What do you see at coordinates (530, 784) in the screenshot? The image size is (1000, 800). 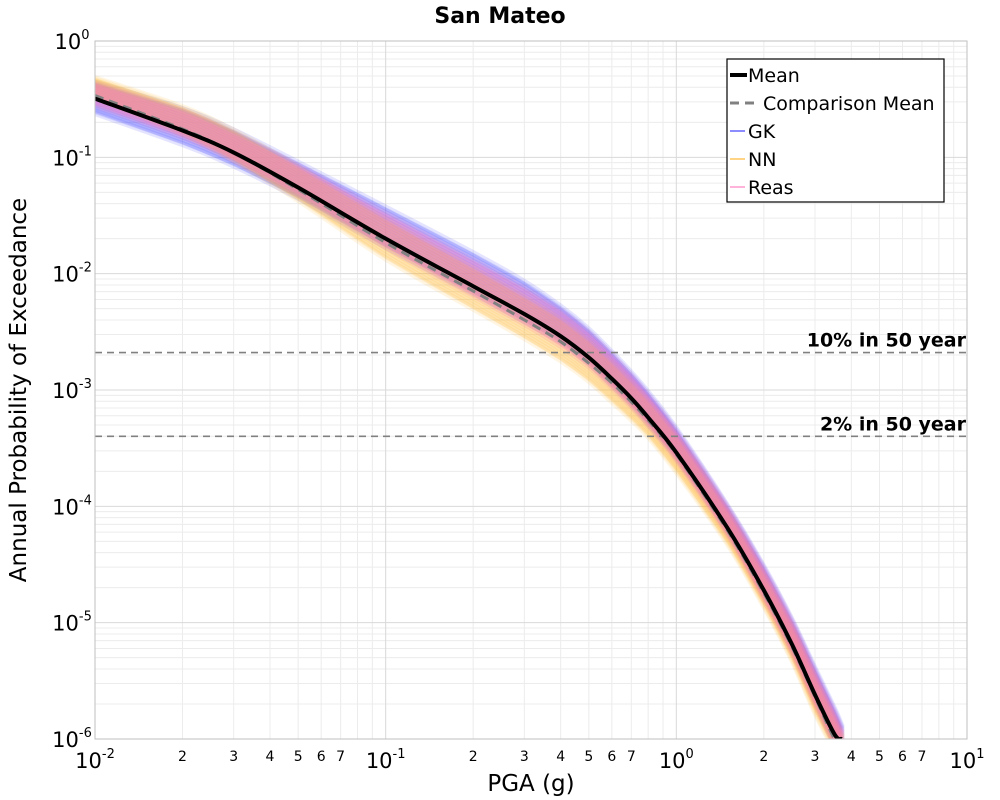 I see `x-axis-label: PGA (g)` at bounding box center [530, 784].